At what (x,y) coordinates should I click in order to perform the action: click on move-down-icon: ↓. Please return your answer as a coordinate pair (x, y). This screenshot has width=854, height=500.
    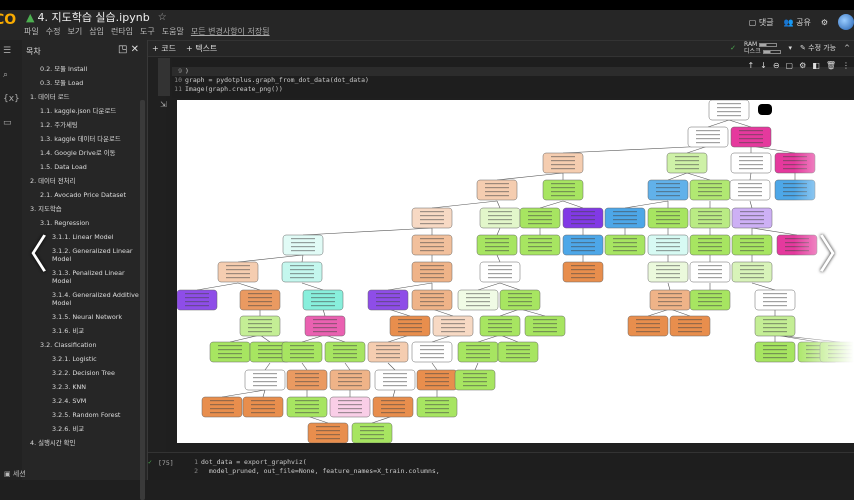
    Looking at the image, I should click on (763, 65).